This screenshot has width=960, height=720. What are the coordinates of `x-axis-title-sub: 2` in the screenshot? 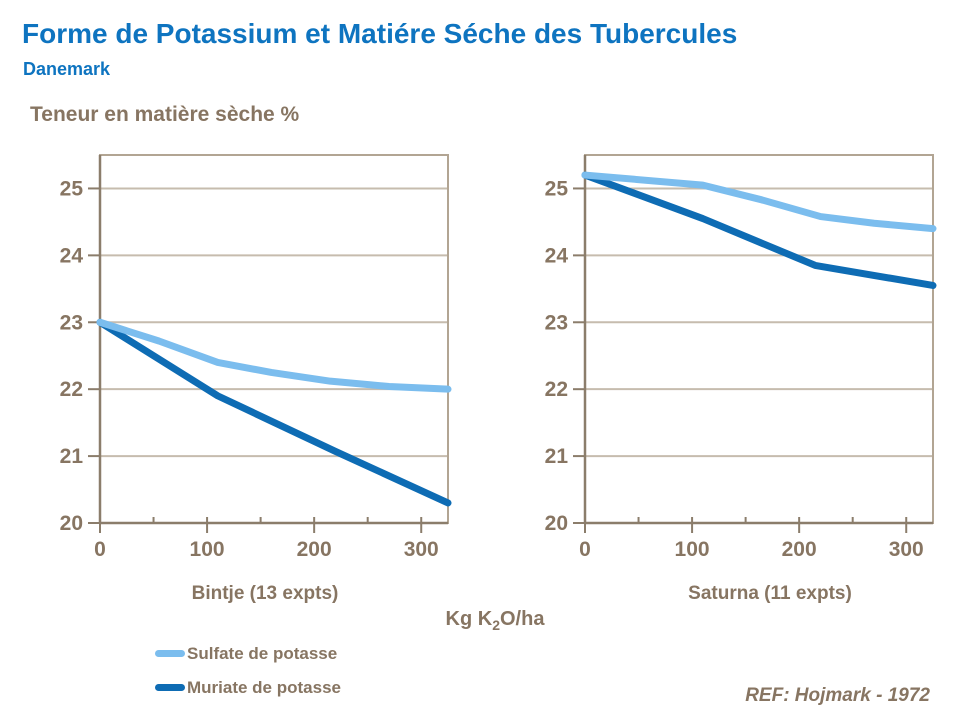 It's located at (496, 625).